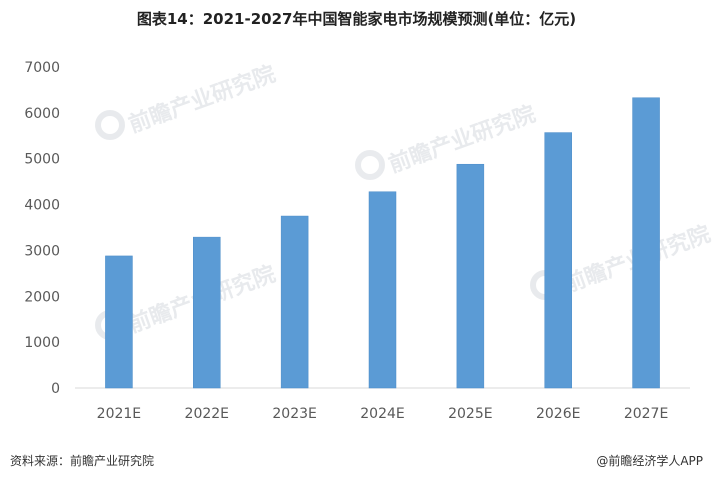  What do you see at coordinates (42, 251) in the screenshot?
I see `y-tick-label: 3000` at bounding box center [42, 251].